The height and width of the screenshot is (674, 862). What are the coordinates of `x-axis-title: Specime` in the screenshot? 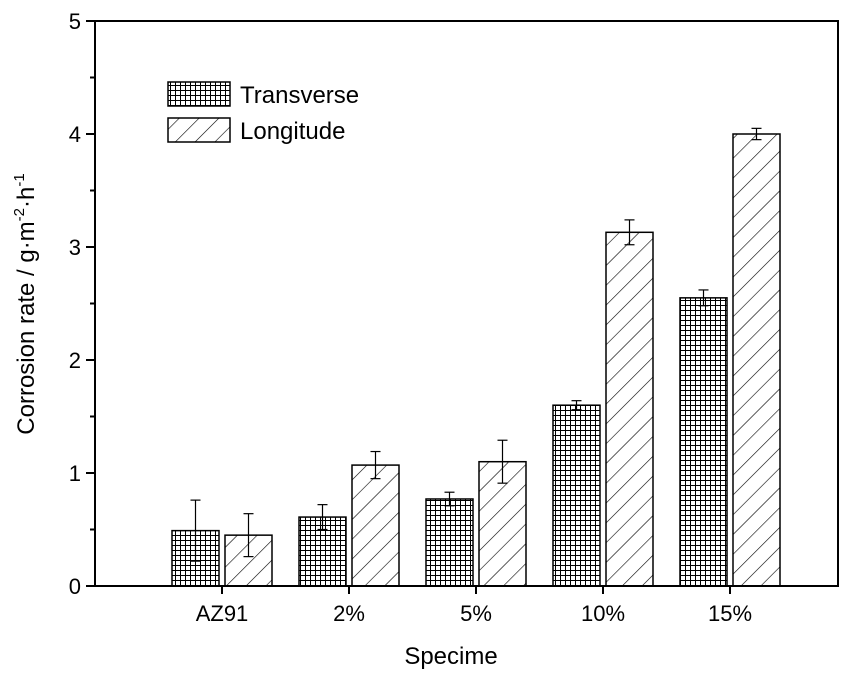 It's located at (450, 656).